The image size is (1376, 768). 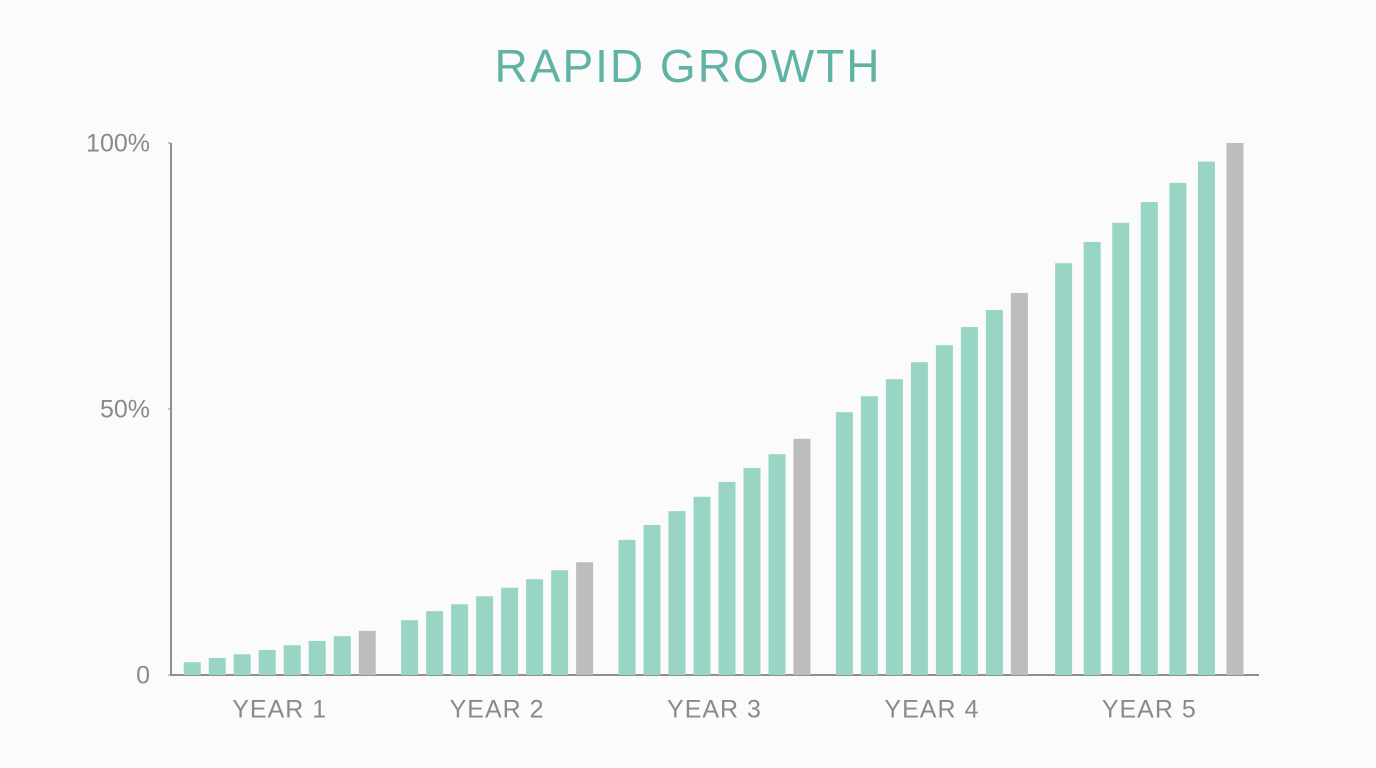 What do you see at coordinates (931, 710) in the screenshot?
I see `x-tick-label: YEAR 4` at bounding box center [931, 710].